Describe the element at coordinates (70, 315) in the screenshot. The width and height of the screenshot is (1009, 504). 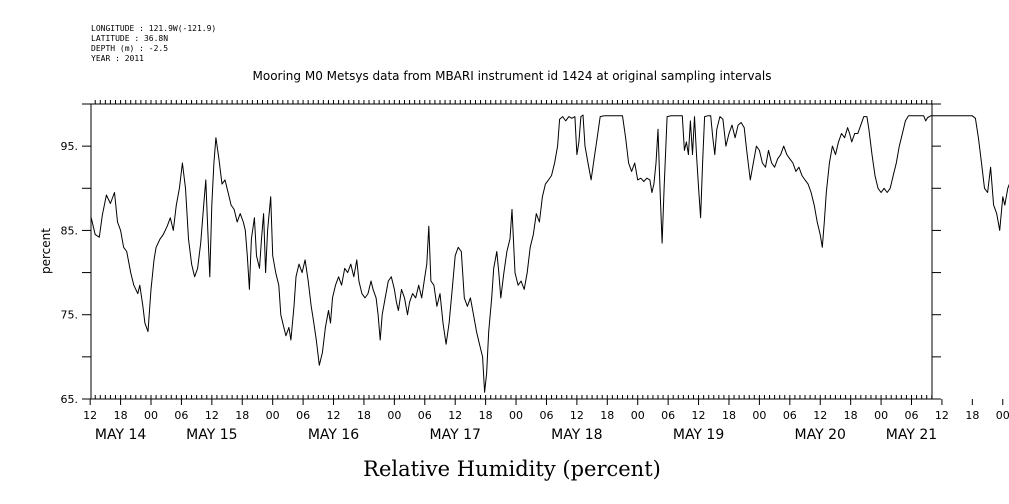
I see `y-tick-label: 75.` at that location.